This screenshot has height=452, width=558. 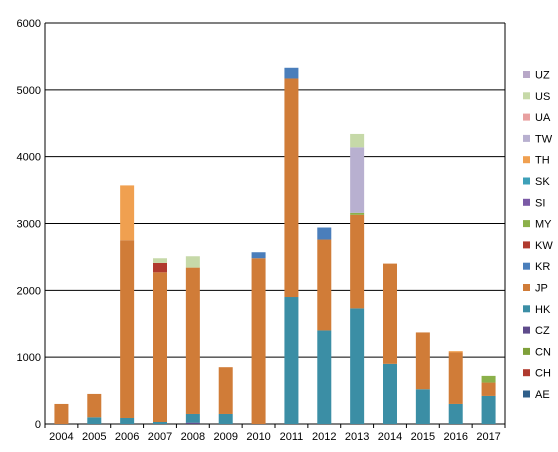 I want to click on legend-swatch-cz, so click(x=526, y=330).